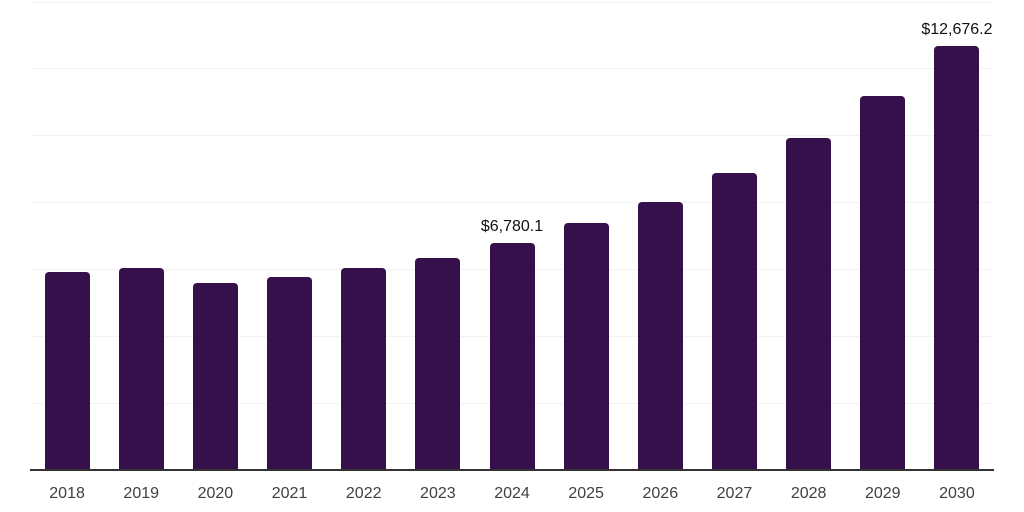 This screenshot has height=512, width=1024. What do you see at coordinates (67, 371) in the screenshot?
I see `bar-2018` at bounding box center [67, 371].